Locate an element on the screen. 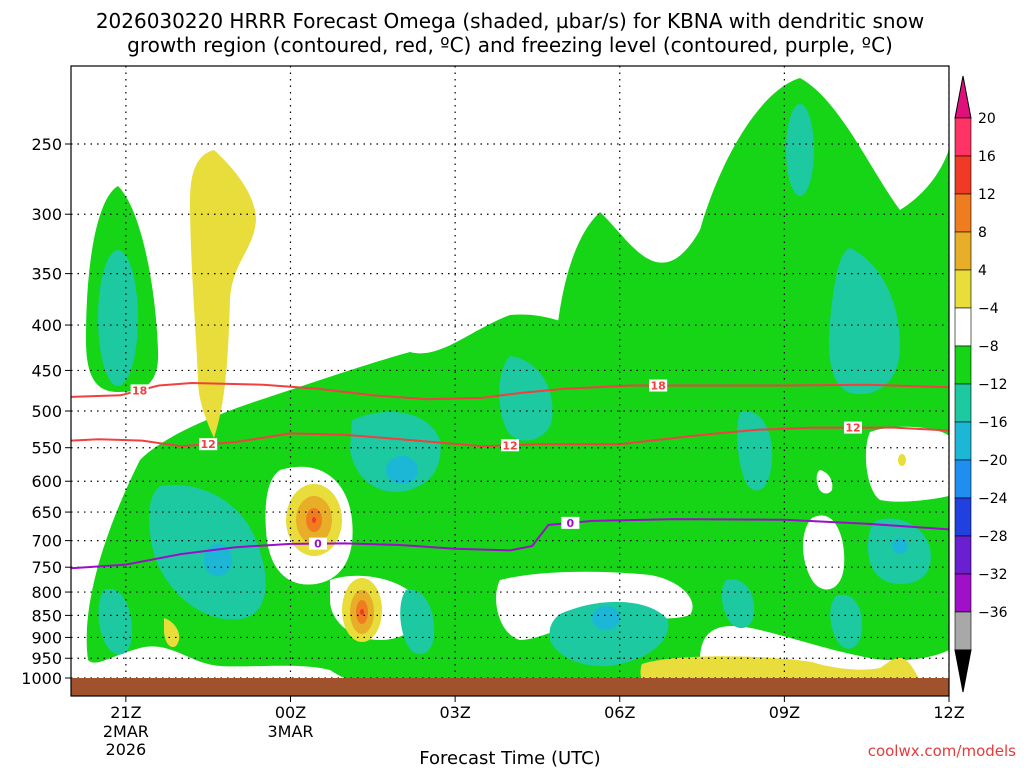 This screenshot has width=1024, height=768. colorbar-bottom-arrow is located at coordinates (963, 671).